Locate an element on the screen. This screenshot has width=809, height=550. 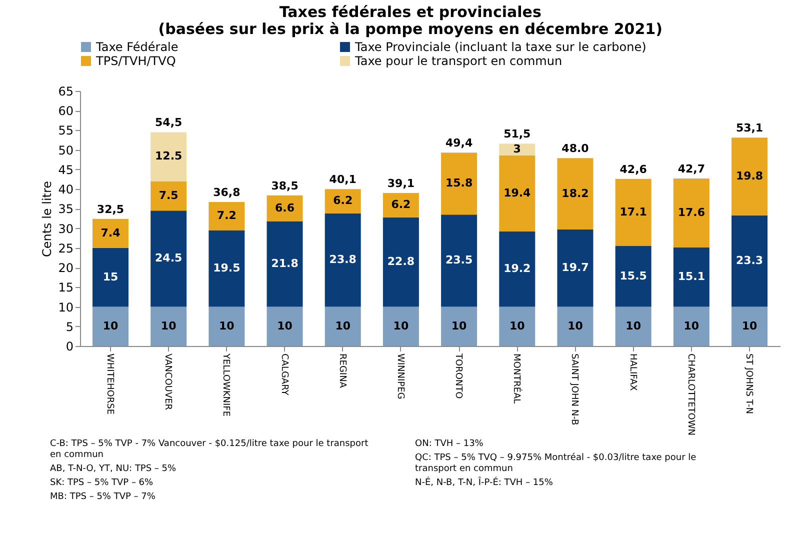
y-tick-label: 30 is located at coordinates (66, 229).